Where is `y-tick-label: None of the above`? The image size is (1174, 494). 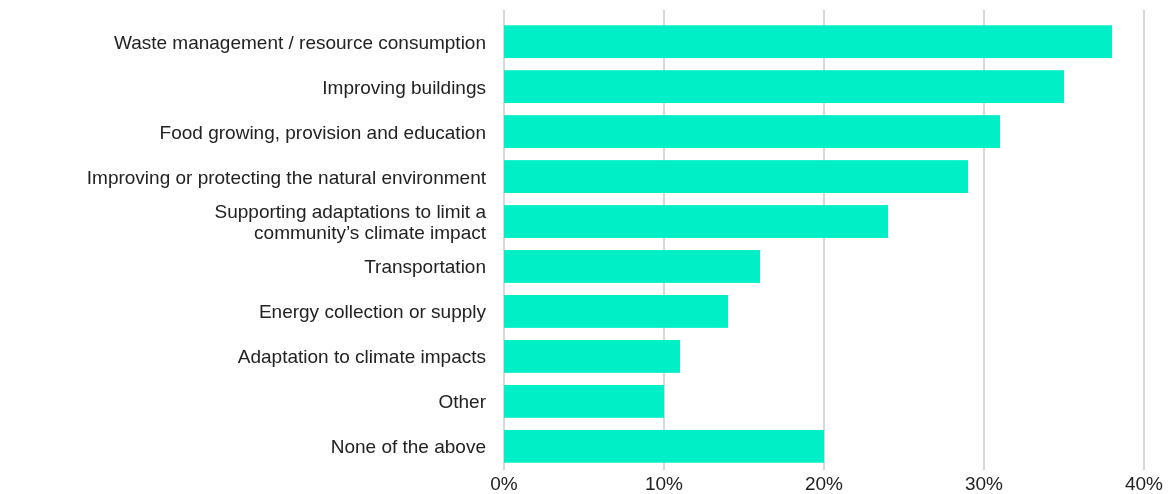 y-tick-label: None of the above is located at coordinates (408, 446).